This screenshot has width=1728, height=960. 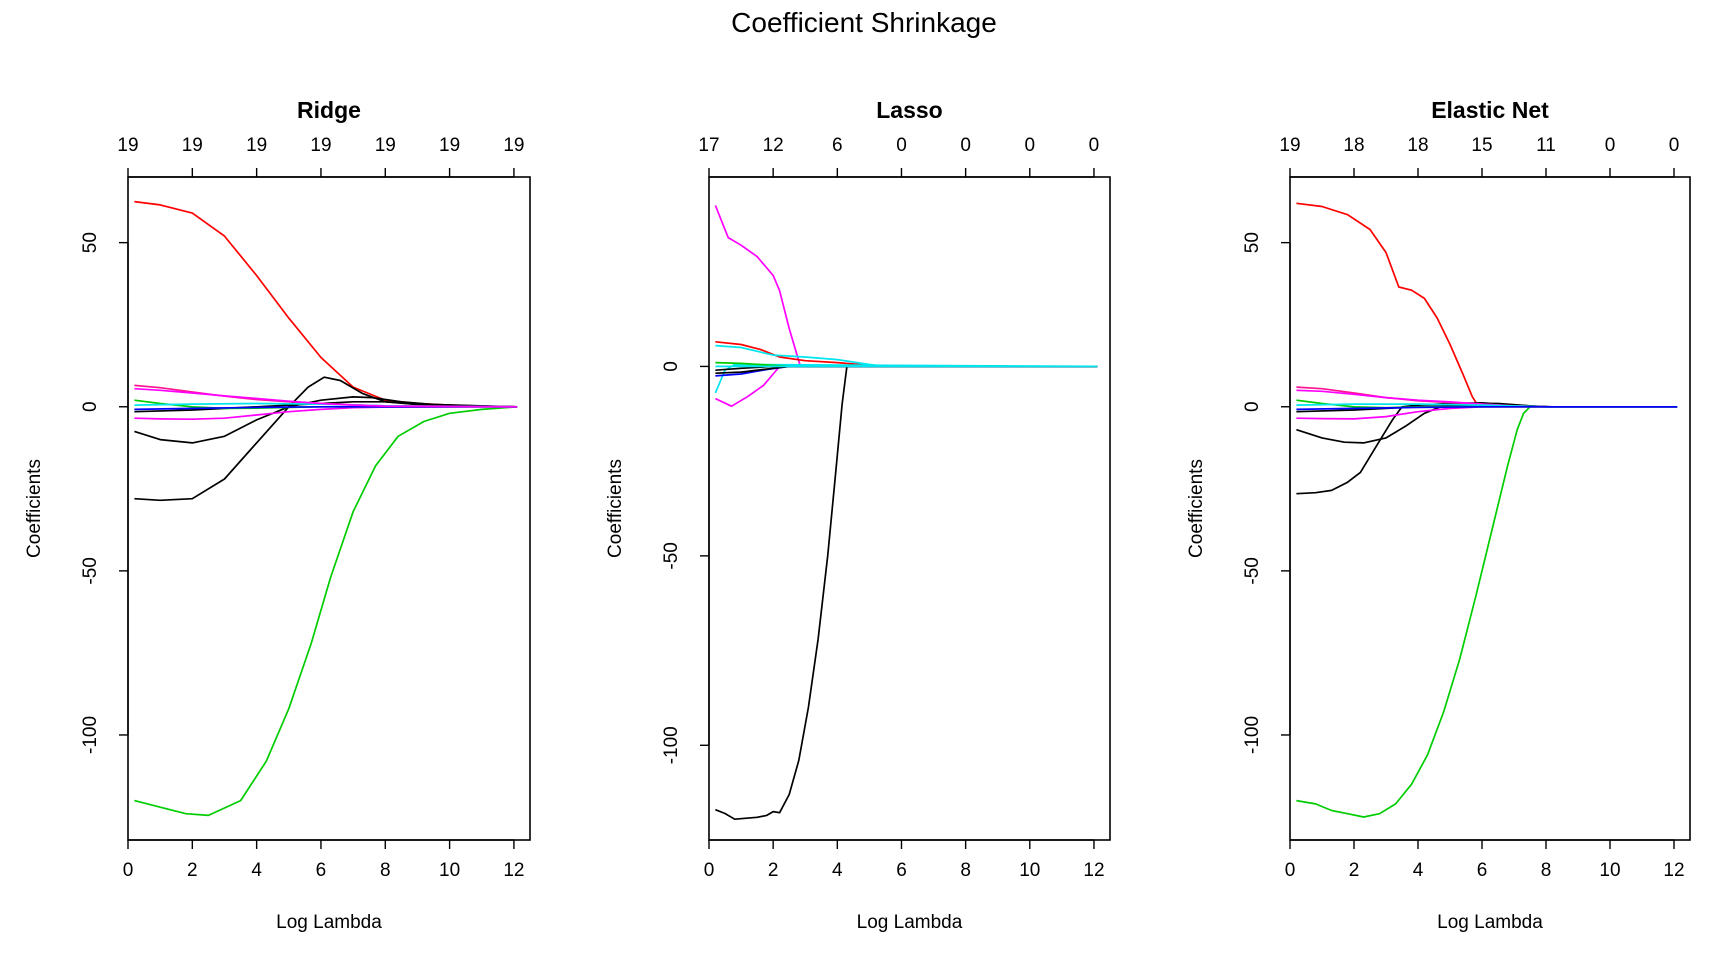 I want to click on top-tick-label: 15, so click(x=1481, y=145).